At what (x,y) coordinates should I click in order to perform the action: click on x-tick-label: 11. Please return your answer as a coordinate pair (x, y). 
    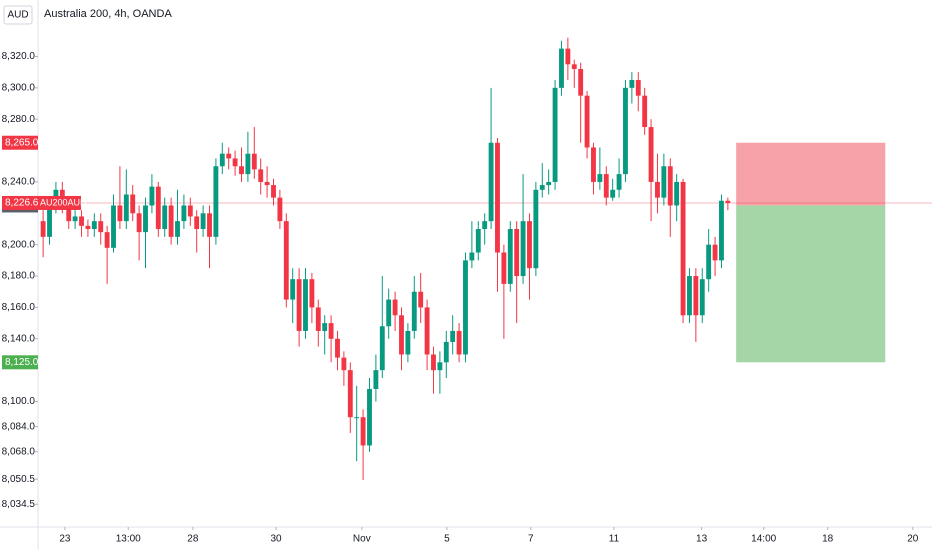
    Looking at the image, I should click on (614, 539).